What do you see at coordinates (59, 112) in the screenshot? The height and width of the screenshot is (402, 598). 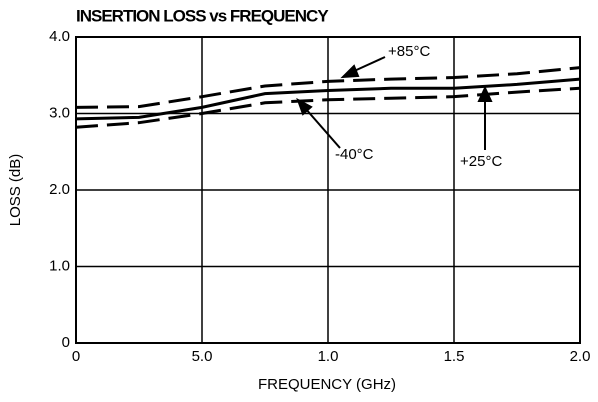 I see `y-tick-label: 3.0` at bounding box center [59, 112].